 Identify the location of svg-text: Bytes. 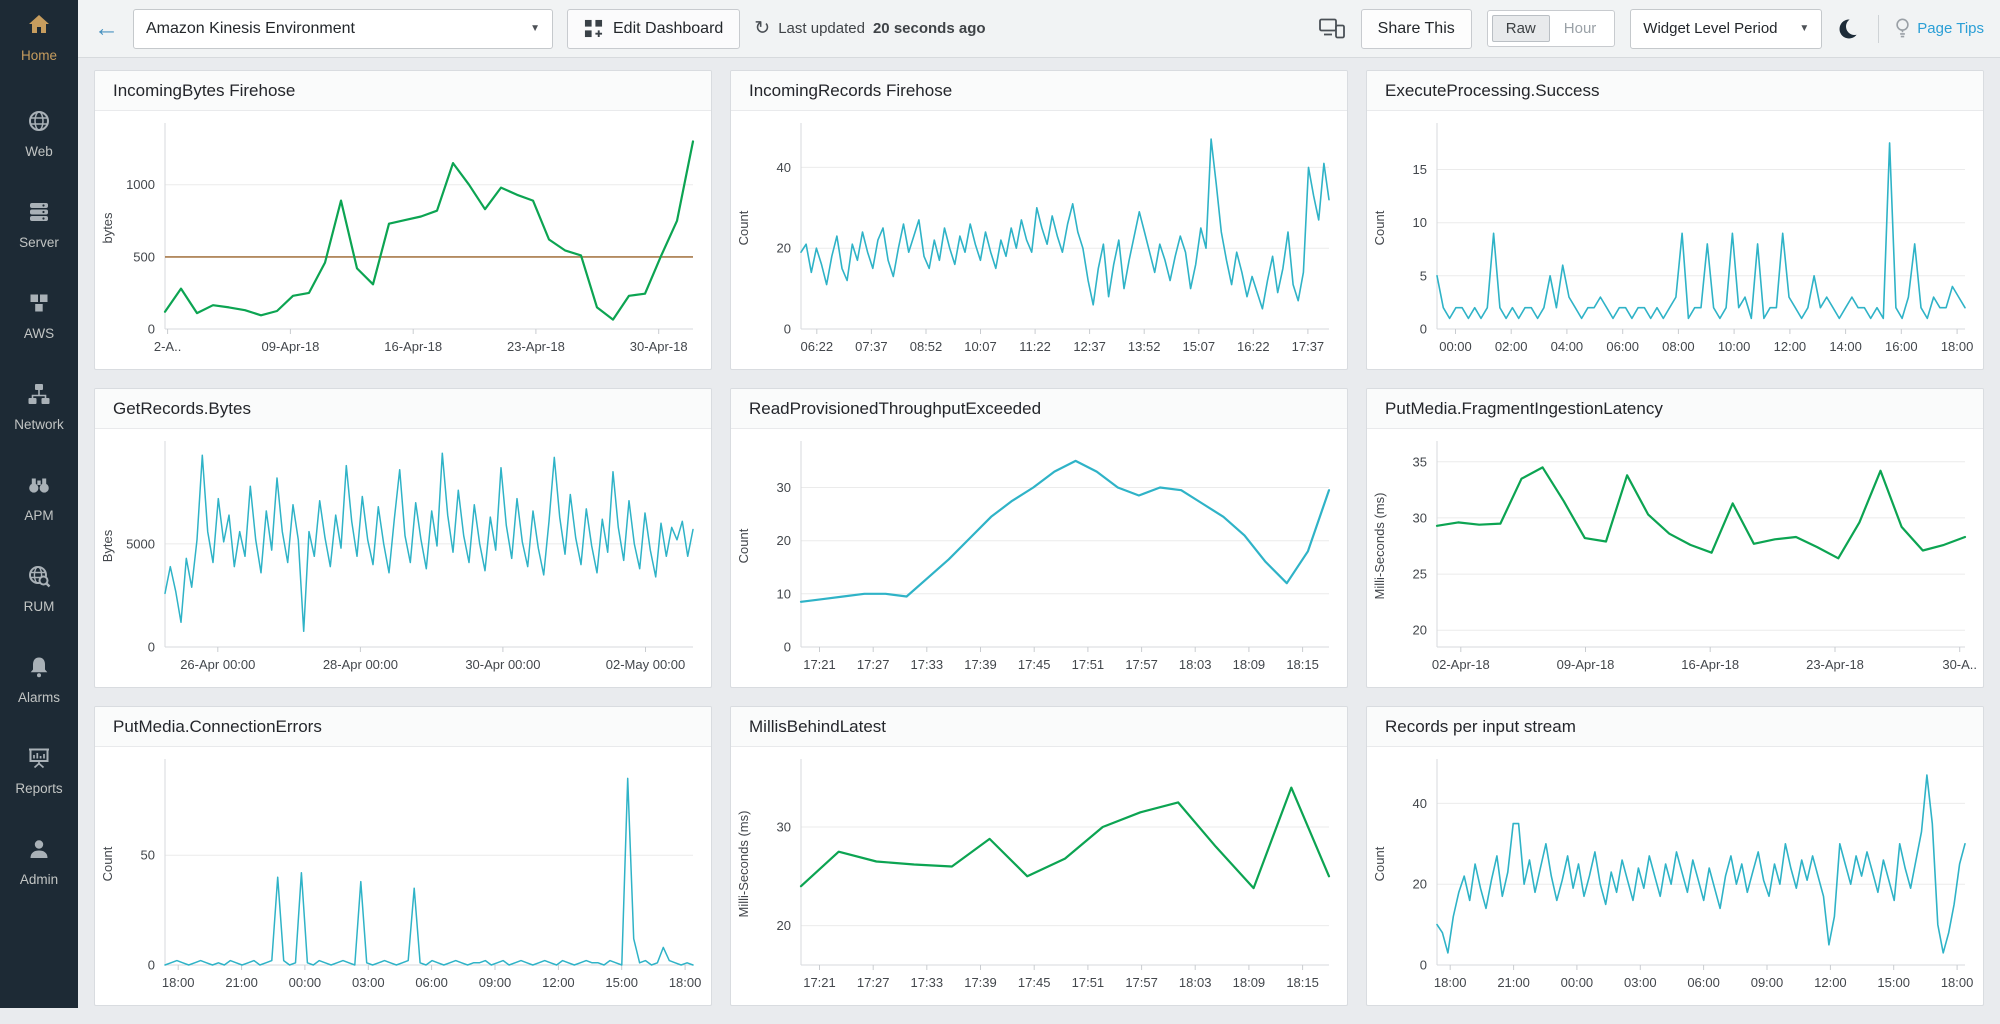
(107, 545).